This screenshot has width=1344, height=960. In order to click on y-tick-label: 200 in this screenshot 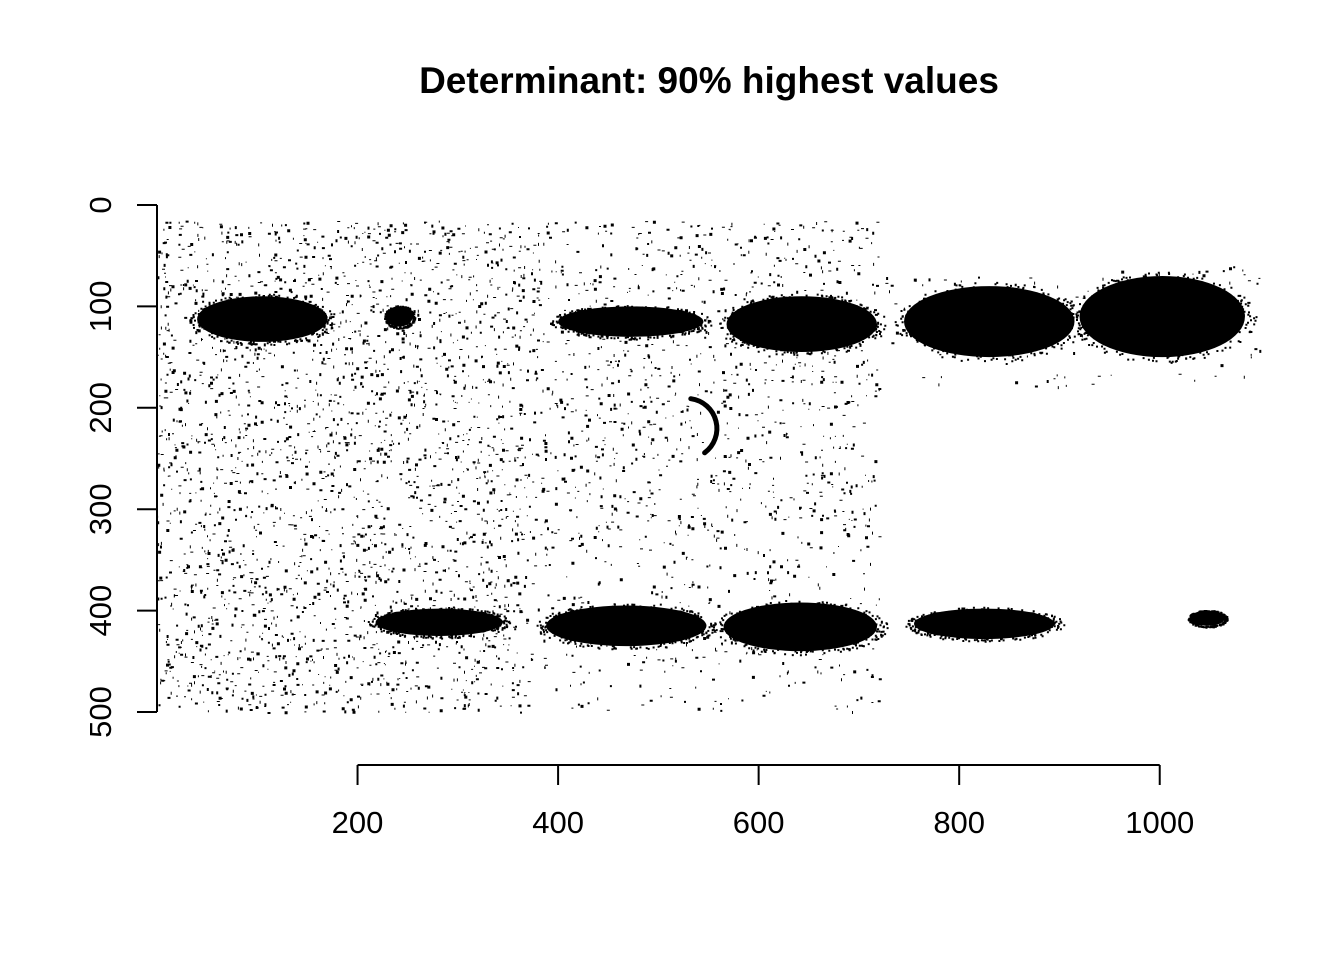, I will do `click(100, 408)`.